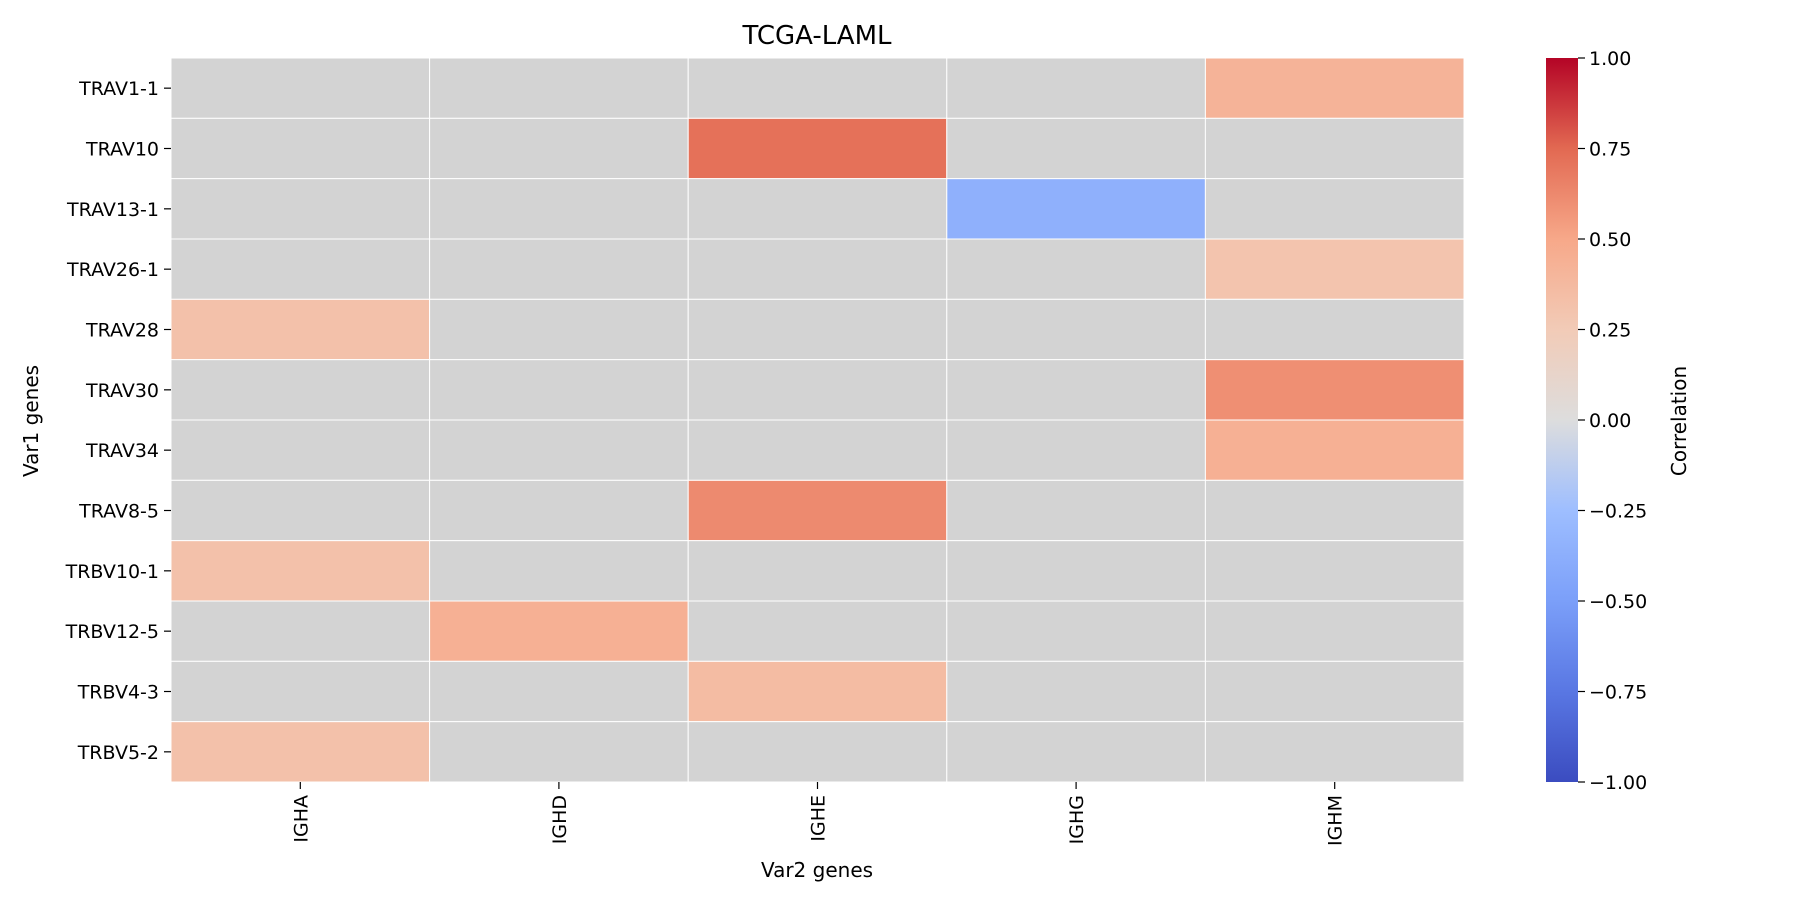 The height and width of the screenshot is (900, 1800). I want to click on y-tick-label: TRBV12-5, so click(112, 632).